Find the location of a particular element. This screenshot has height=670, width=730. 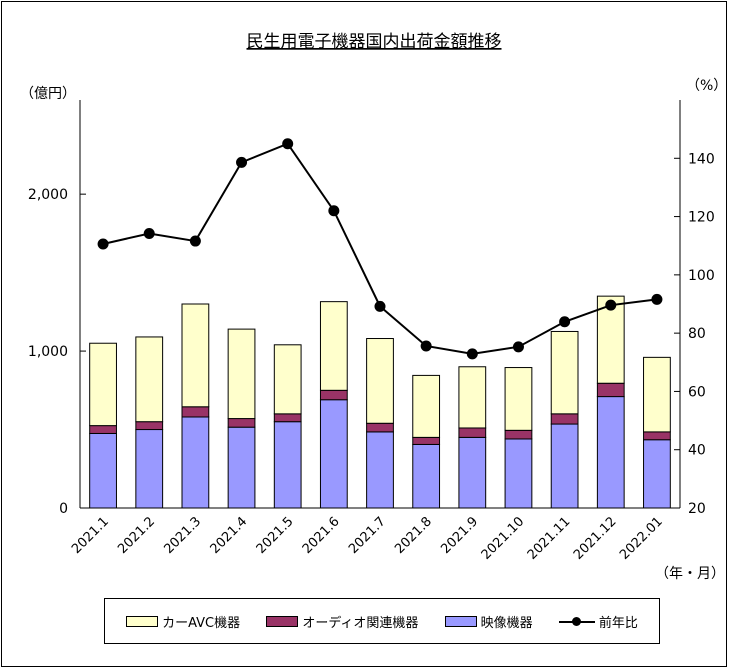

legend-swatch-car-avc is located at coordinates (142, 621).